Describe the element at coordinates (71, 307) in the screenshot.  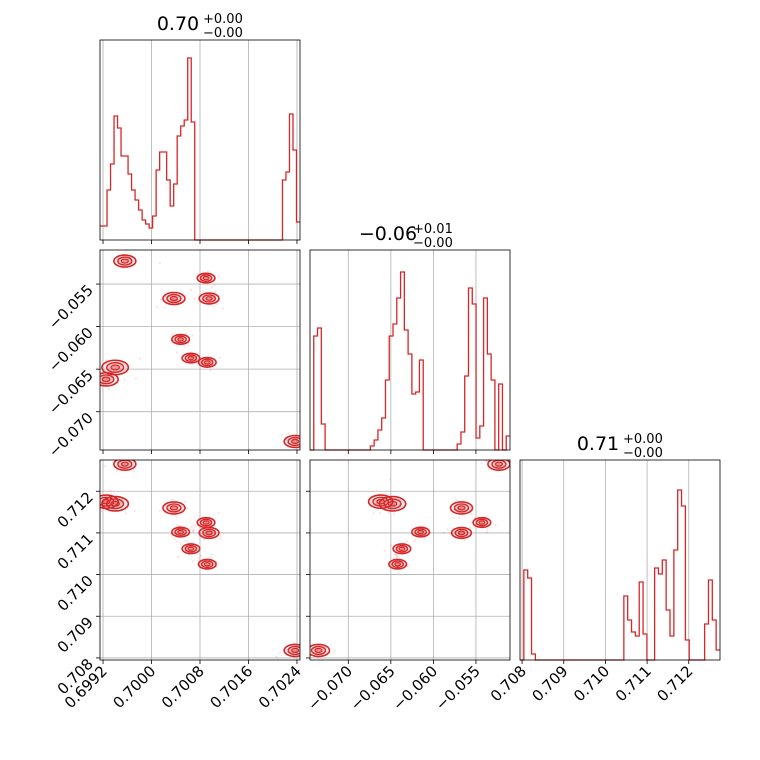
I see `tick-label-y: −0.055` at that location.